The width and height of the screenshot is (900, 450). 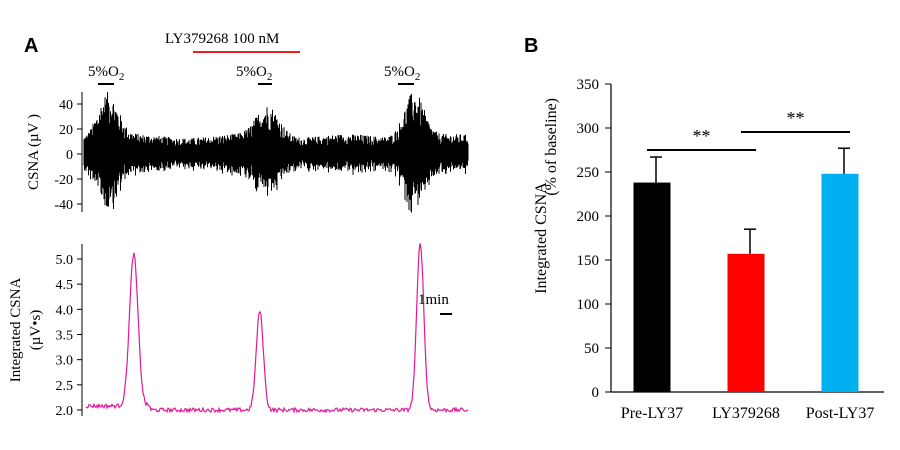 What do you see at coordinates (65, 361) in the screenshot?
I see `integrated-tick-label: 3.0` at bounding box center [65, 361].